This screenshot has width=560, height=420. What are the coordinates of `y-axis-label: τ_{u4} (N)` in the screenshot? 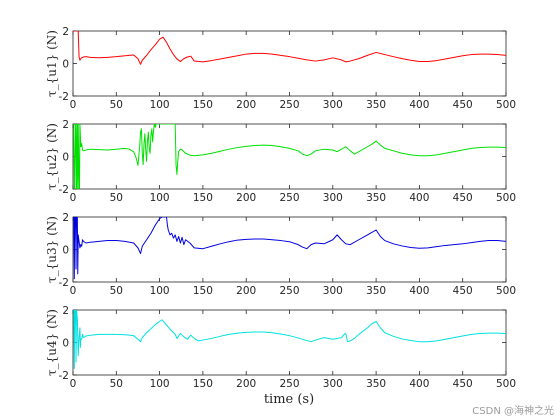 It's located at (52, 342).